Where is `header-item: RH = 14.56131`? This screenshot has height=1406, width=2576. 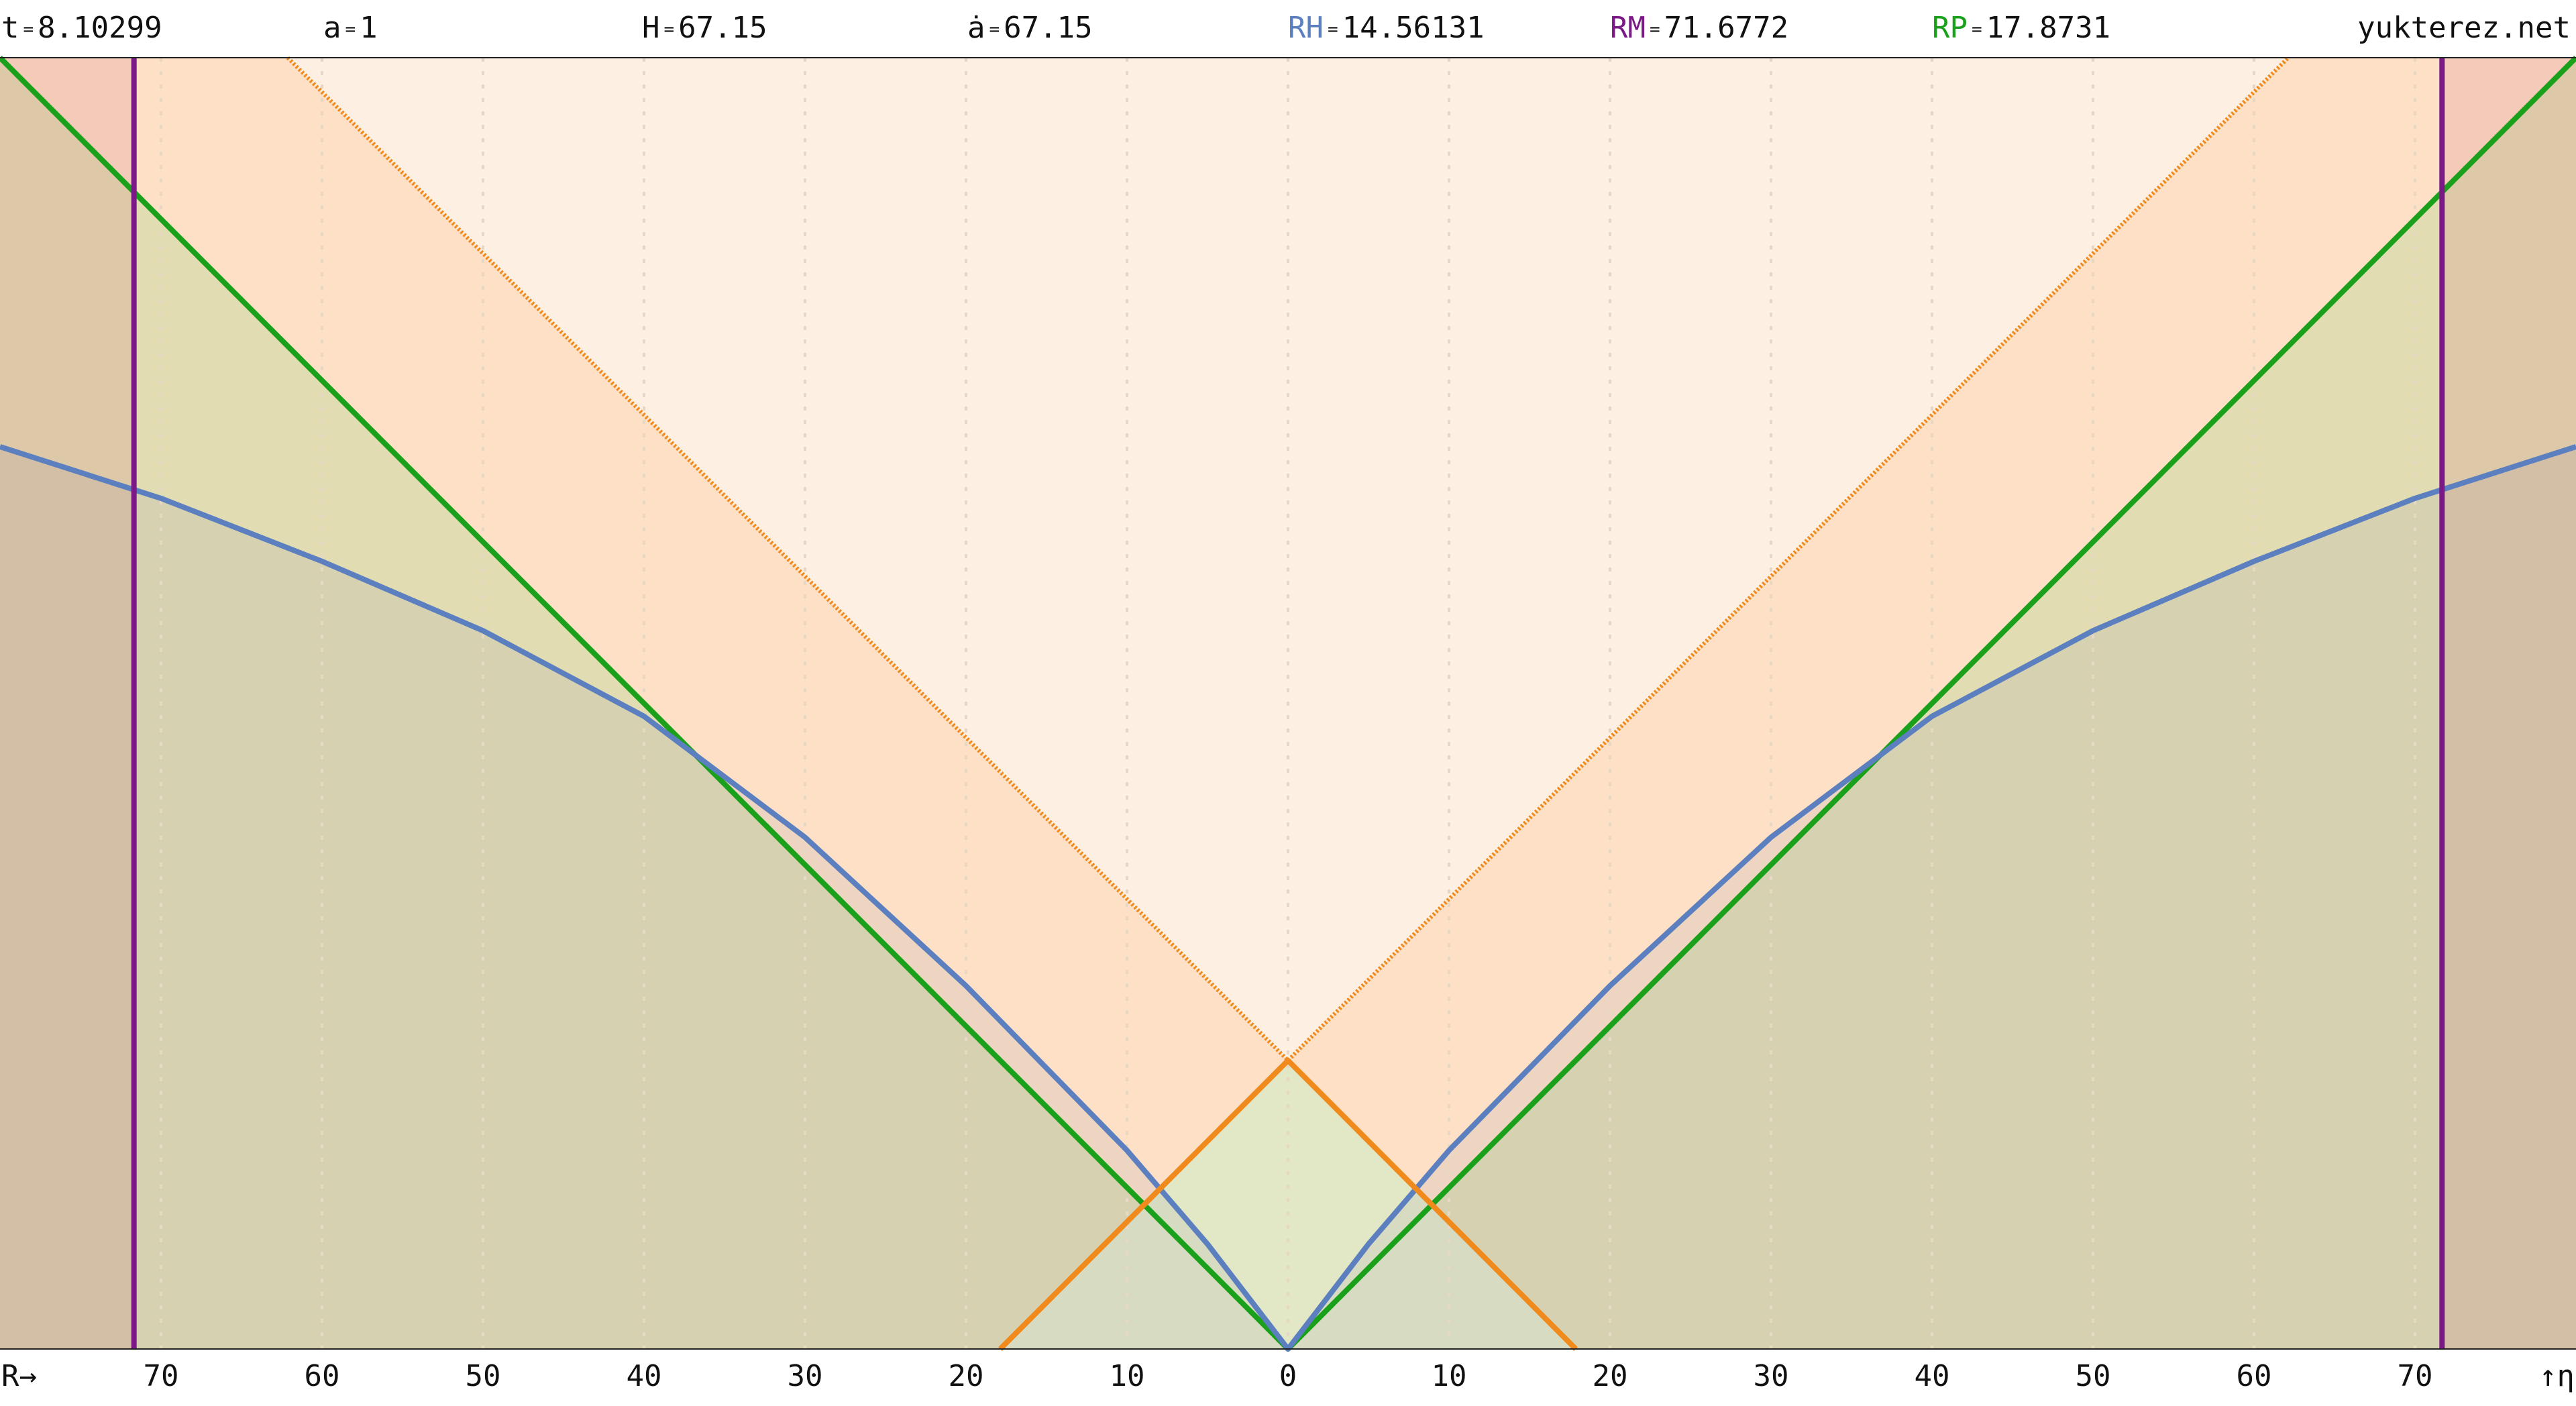
header-item: RH = 14.56131 is located at coordinates (1386, 28).